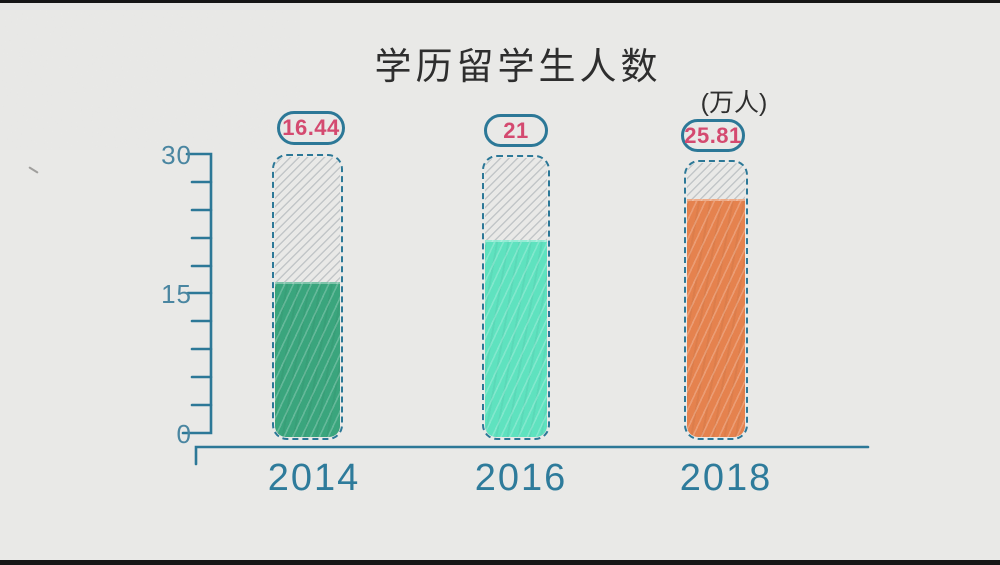 The image size is (1000, 565). I want to click on letterbox-top, so click(500, 1).